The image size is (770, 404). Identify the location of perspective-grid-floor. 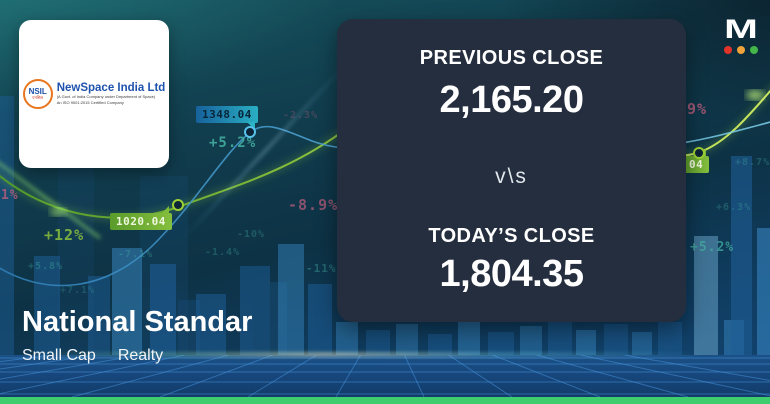
(385, 376).